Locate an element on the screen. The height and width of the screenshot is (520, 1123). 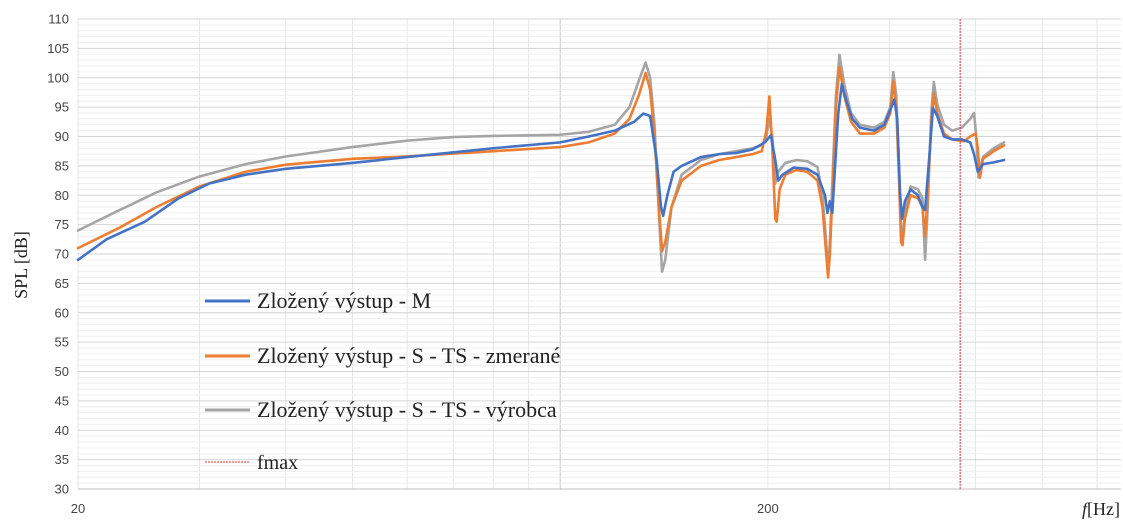
y-tick-label: 90 is located at coordinates (62, 136).